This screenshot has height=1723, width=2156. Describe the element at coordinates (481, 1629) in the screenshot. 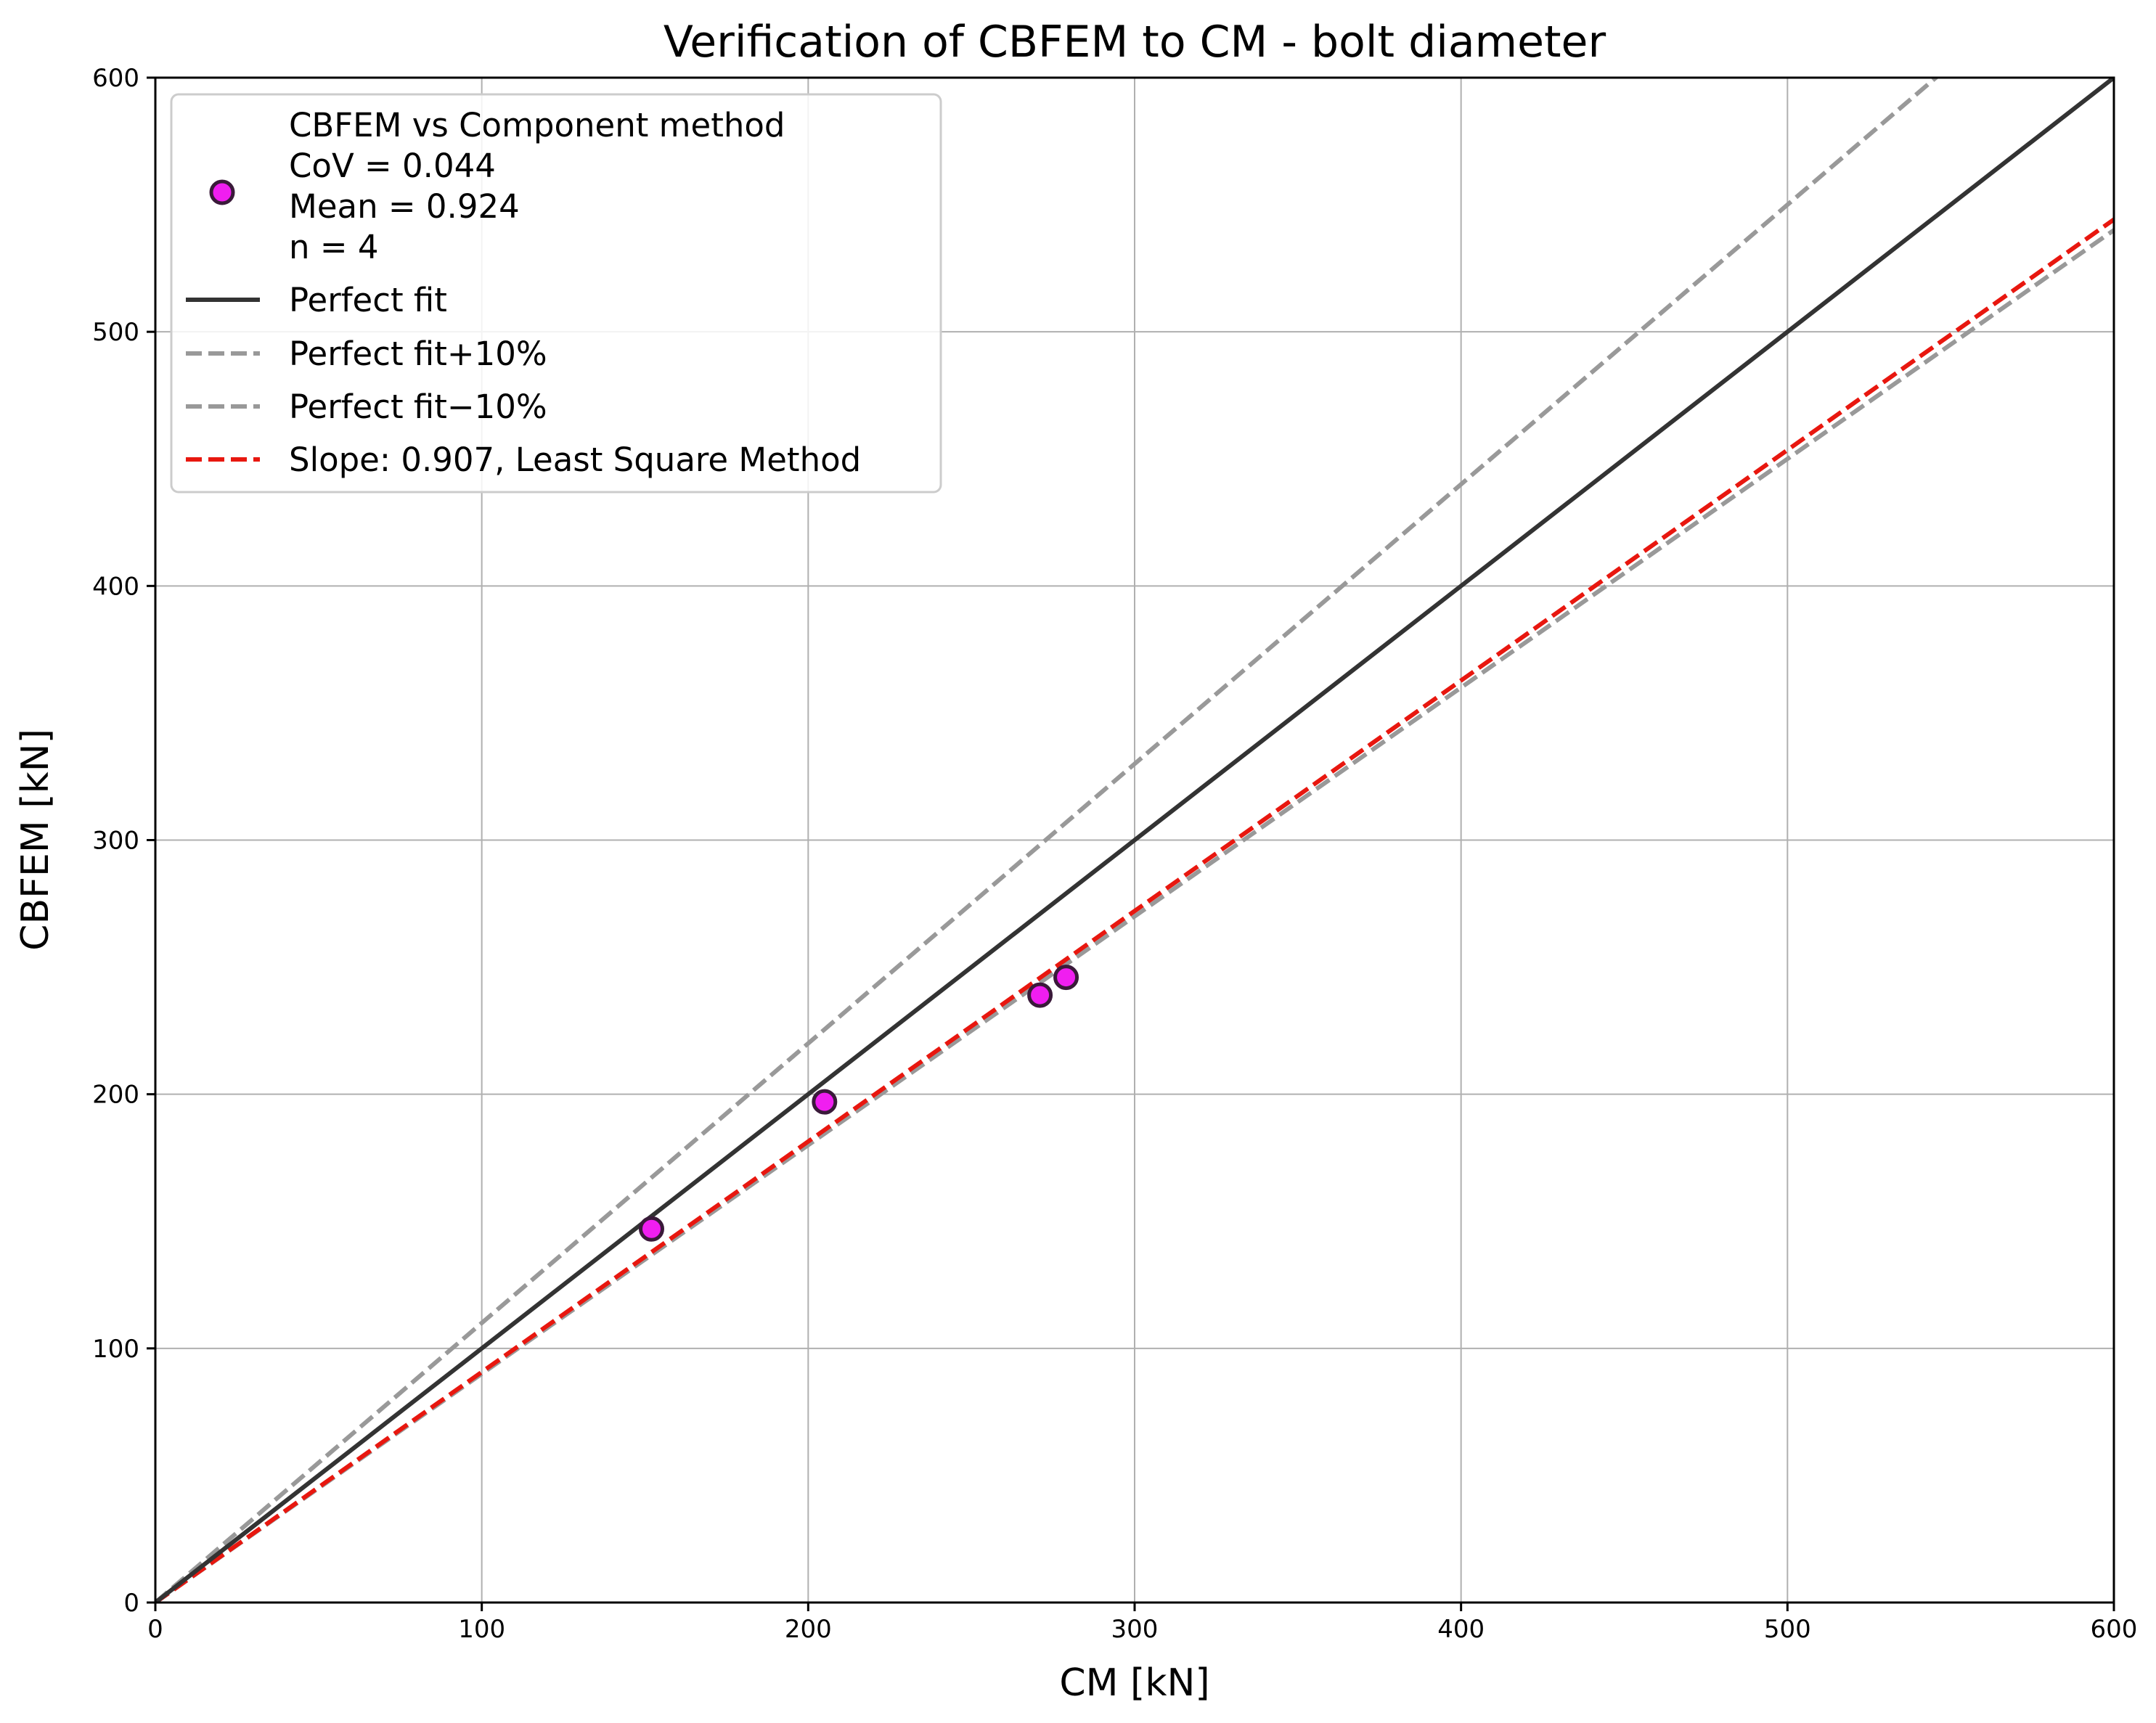

I see `x-tick-label: 100` at that location.